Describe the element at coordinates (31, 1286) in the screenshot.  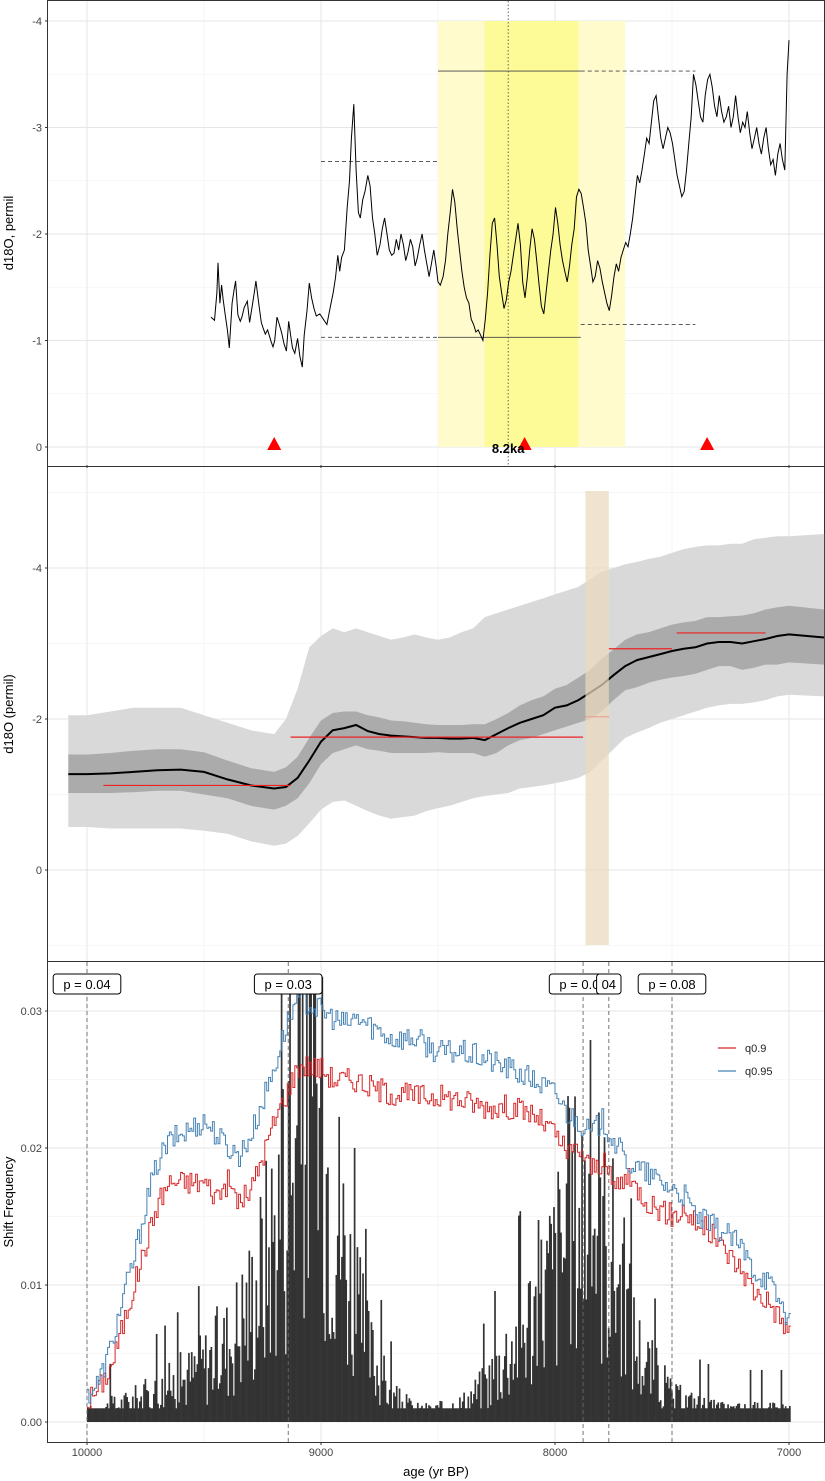
I see `y-tick-label: 0.01` at that location.